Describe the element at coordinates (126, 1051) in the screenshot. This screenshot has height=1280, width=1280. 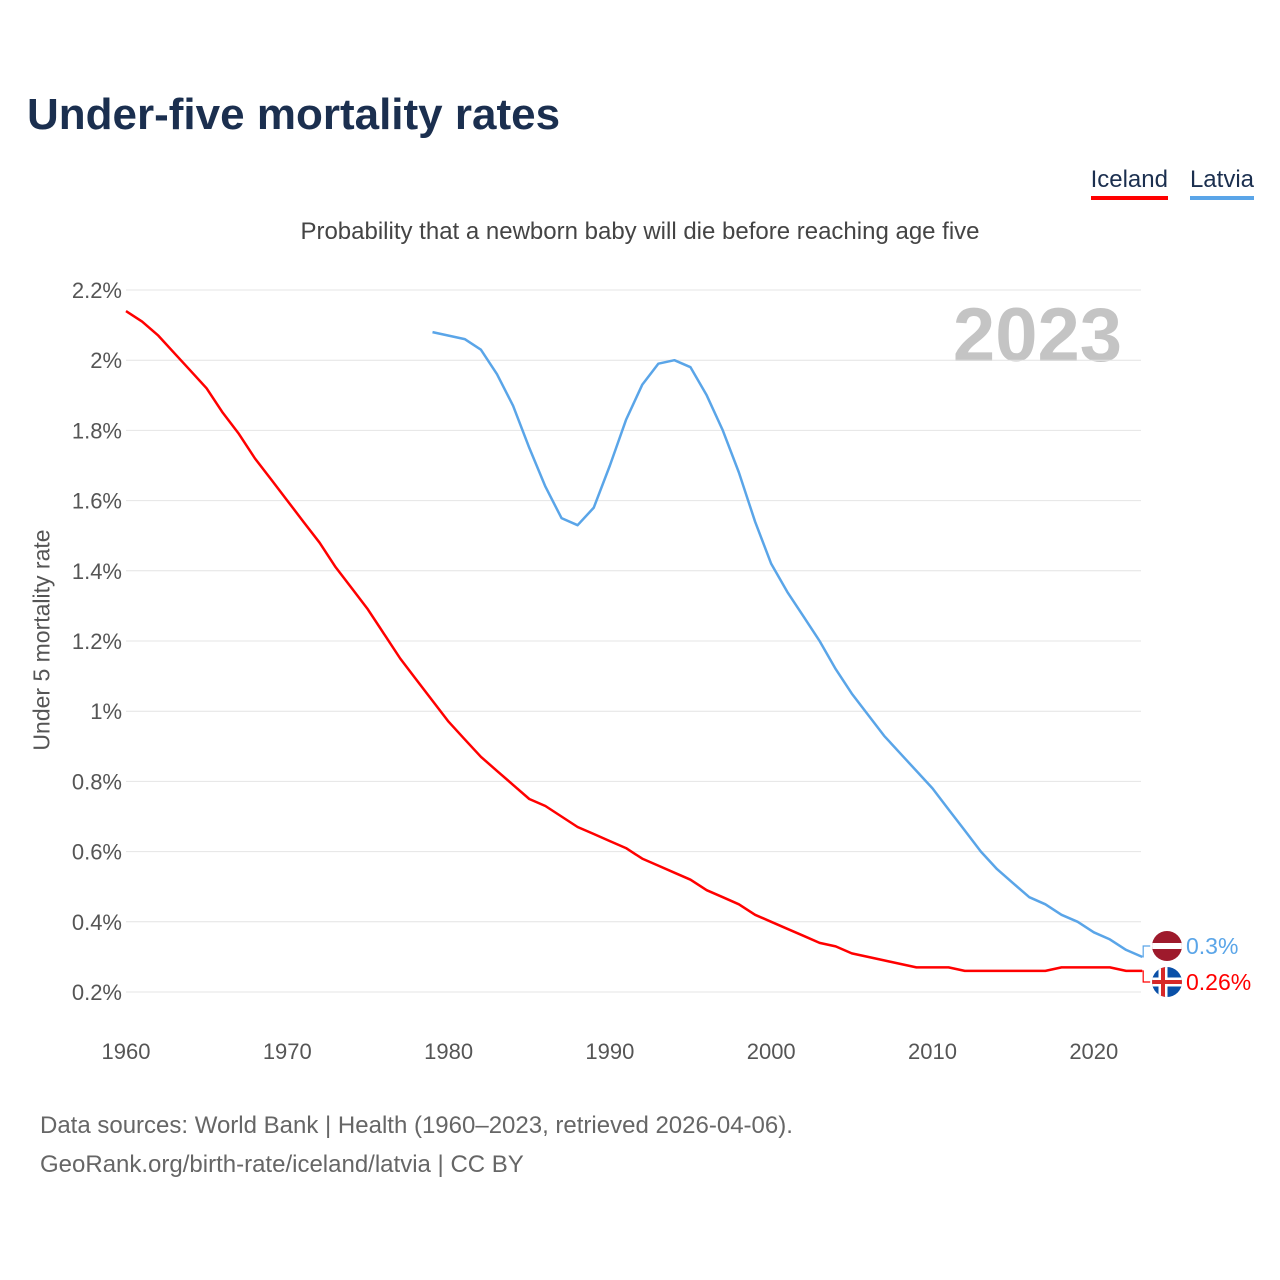
I see `x-tick-label: 1960` at that location.